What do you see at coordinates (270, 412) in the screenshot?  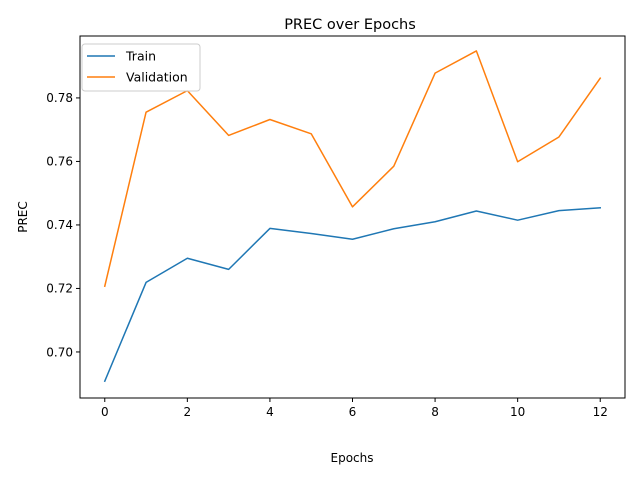 I see `x-tick-label: 4` at bounding box center [270, 412].